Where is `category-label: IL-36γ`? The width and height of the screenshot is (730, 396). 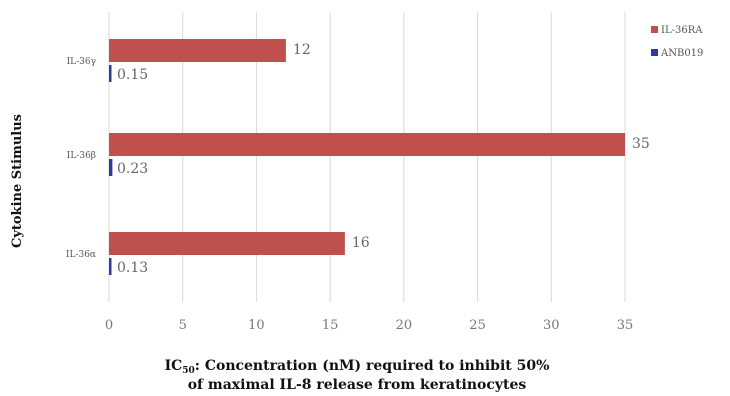 category-label: IL-36γ is located at coordinates (81, 62).